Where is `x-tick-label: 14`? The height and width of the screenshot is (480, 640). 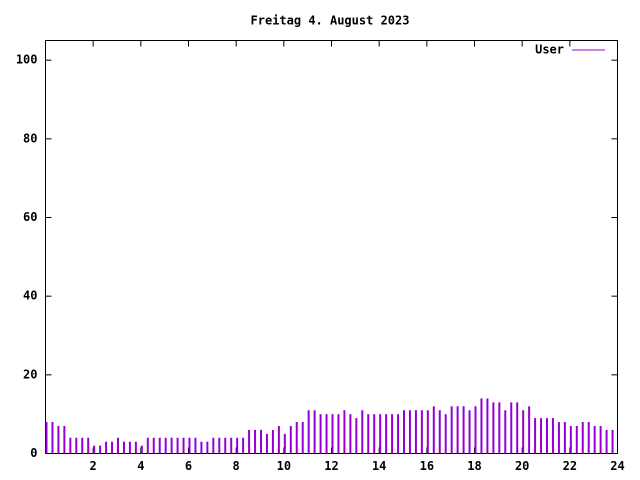
x-tick-label: 14 is located at coordinates (379, 466).